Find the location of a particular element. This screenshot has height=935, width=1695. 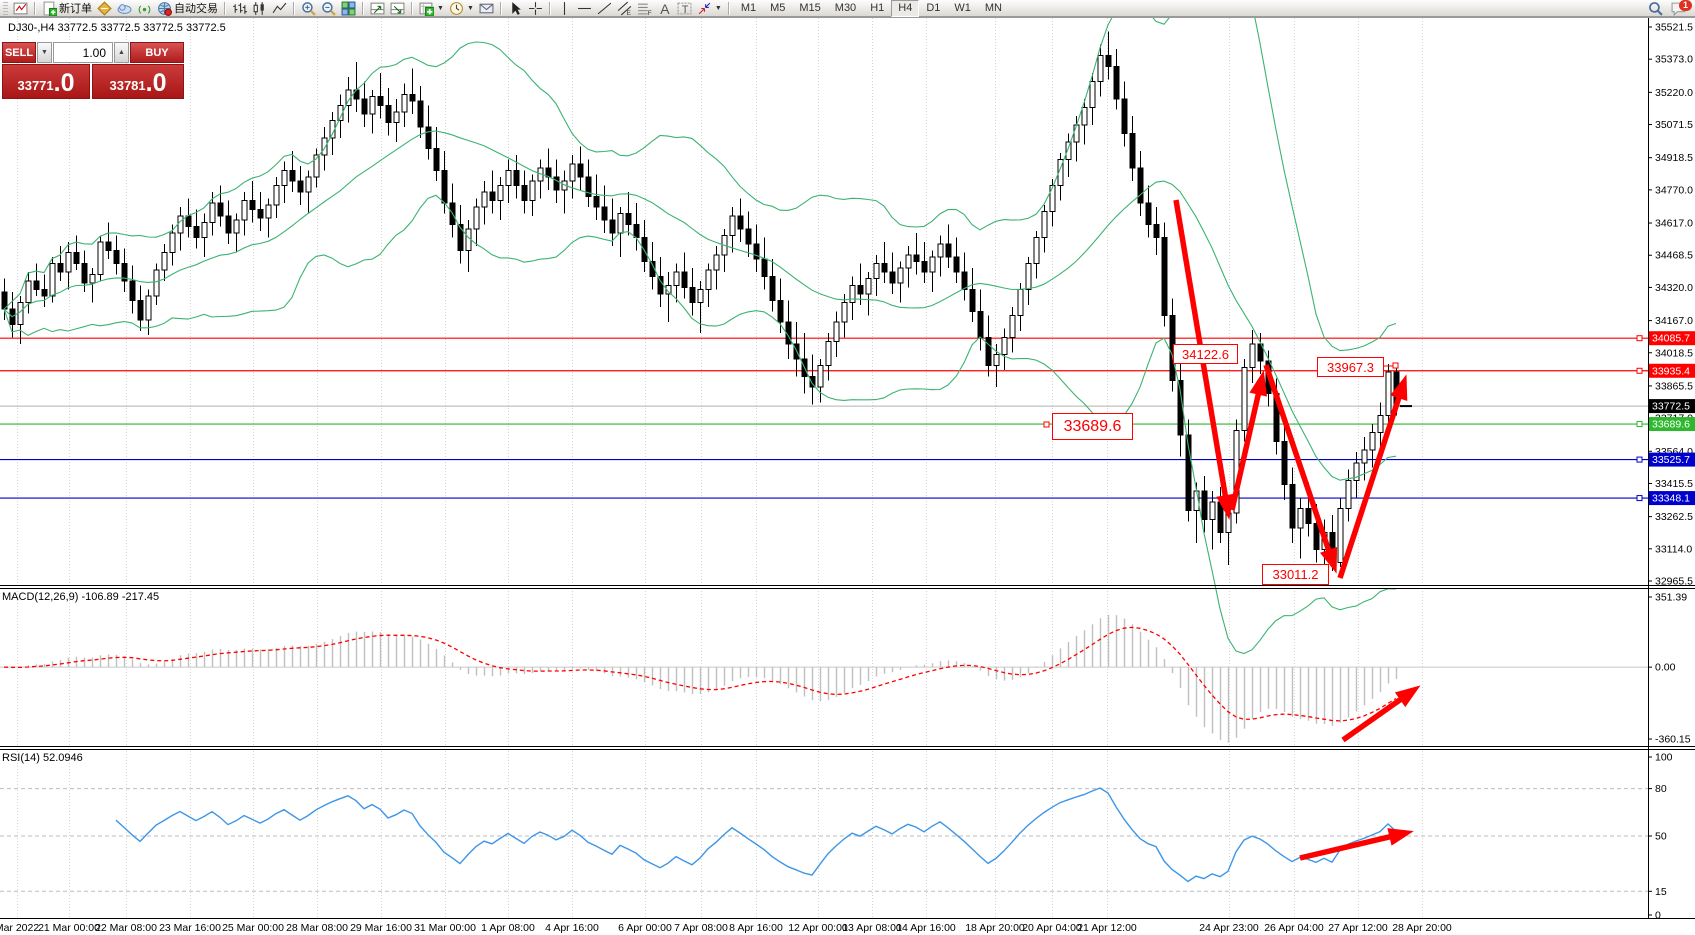

price-annotation-label: 33011.2 is located at coordinates (1295, 574).